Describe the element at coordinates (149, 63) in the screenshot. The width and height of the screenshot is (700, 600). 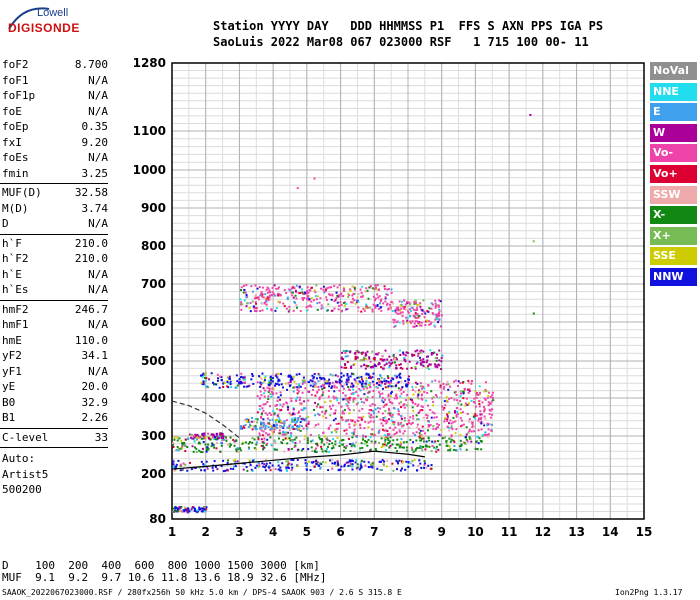
I see `y-tick-label: 1280` at that location.